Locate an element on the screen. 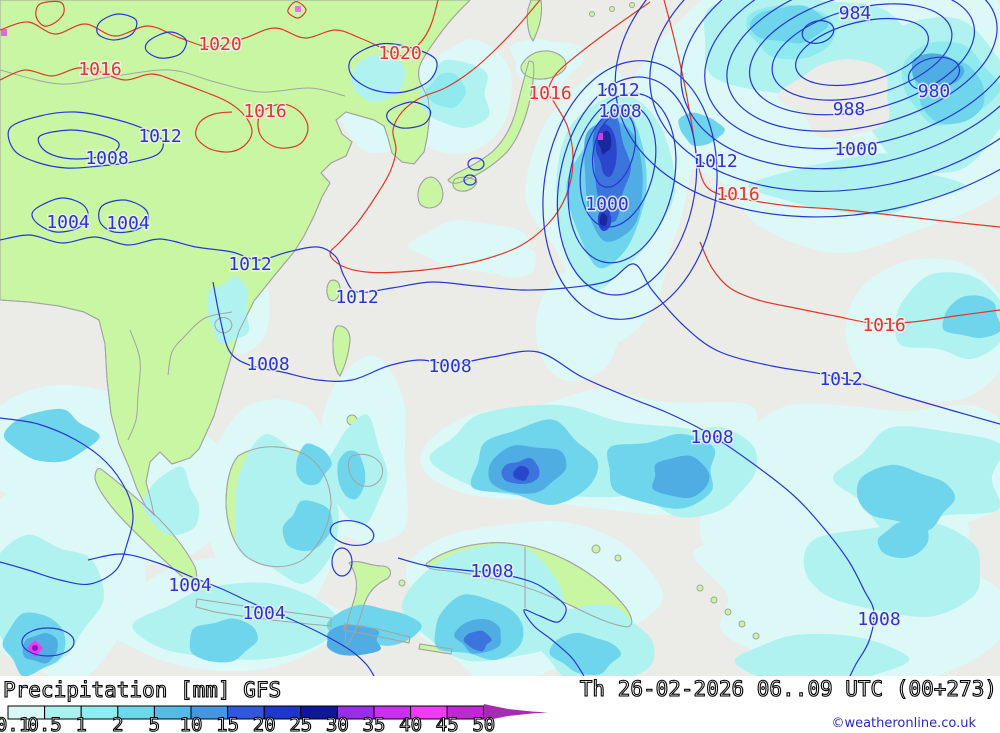 This screenshot has height=733, width=1000. copyright-credit: ©weatheronline.co.uk is located at coordinates (903, 723).